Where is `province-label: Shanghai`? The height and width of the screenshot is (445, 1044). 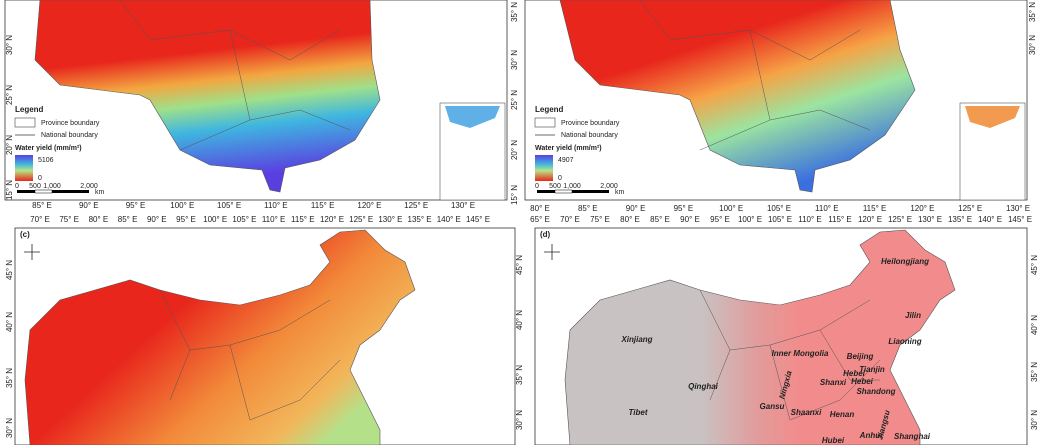
province-label: Shanghai is located at coordinates (912, 436).